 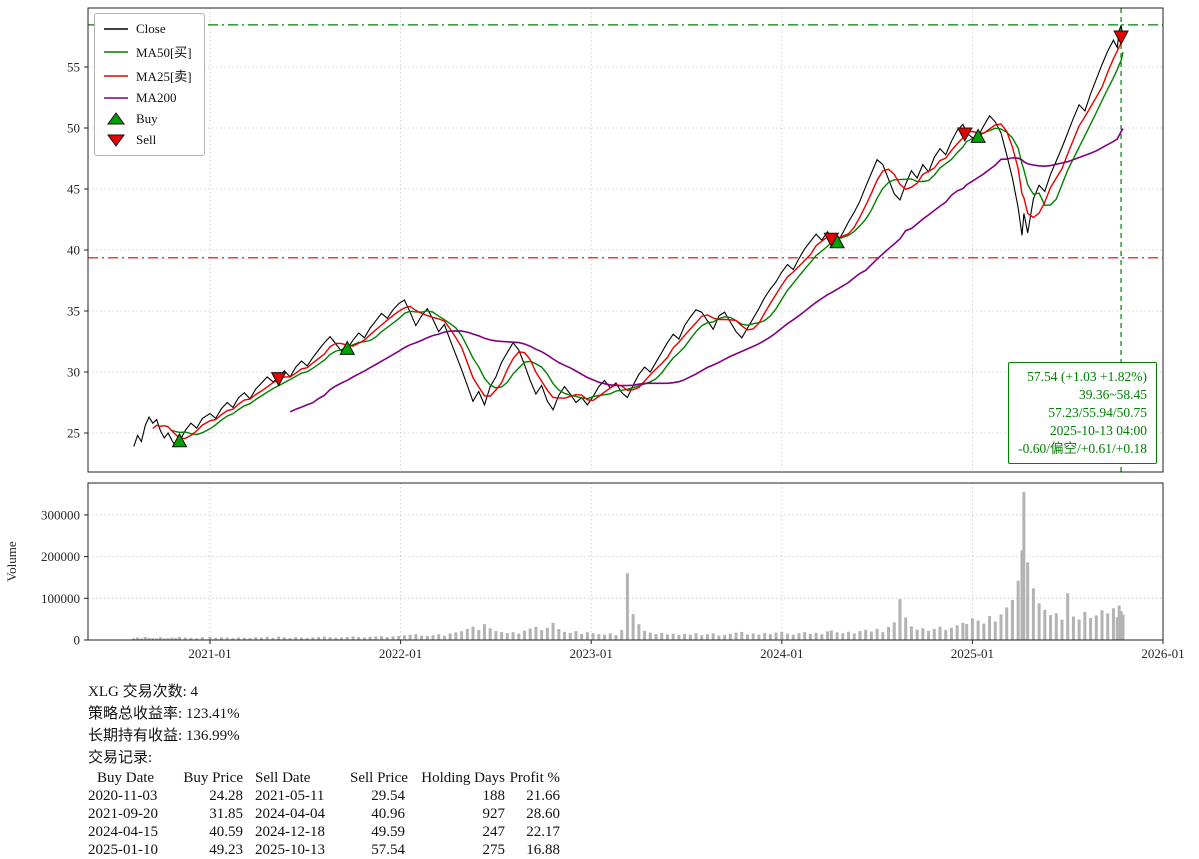 What do you see at coordinates (494, 832) in the screenshot?
I see `trade-cell: 247` at bounding box center [494, 832].